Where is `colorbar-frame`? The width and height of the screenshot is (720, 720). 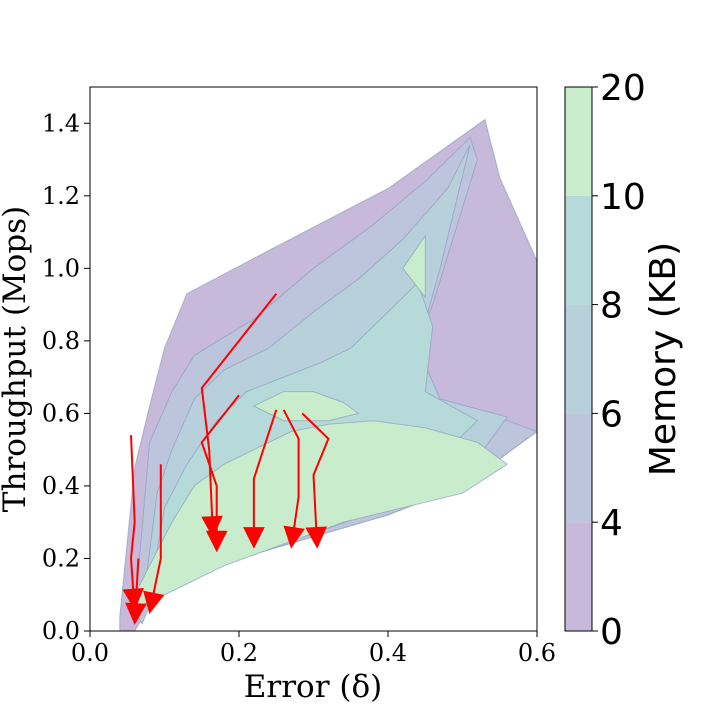
colorbar-frame is located at coordinates (578, 359).